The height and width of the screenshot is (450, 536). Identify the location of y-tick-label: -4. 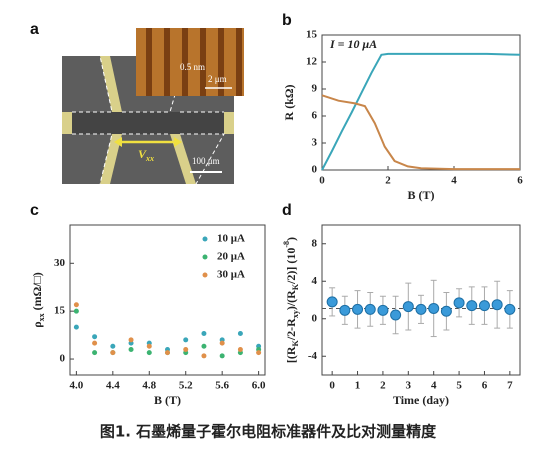
(313, 356).